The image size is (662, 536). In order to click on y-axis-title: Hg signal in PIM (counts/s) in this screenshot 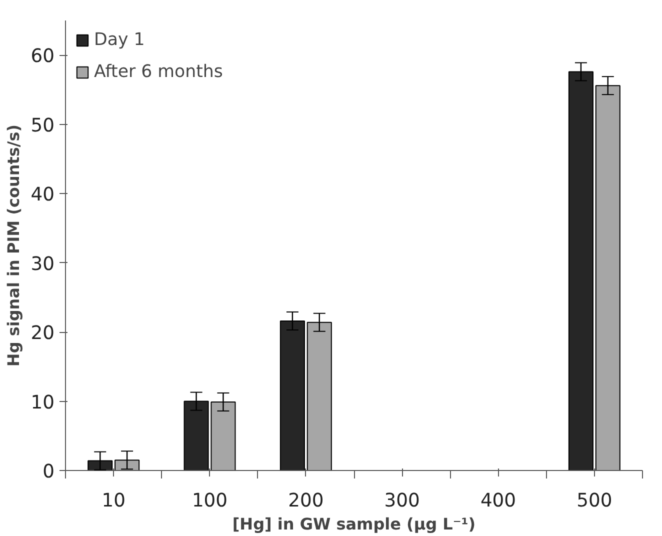, I will do `click(13, 245)`.